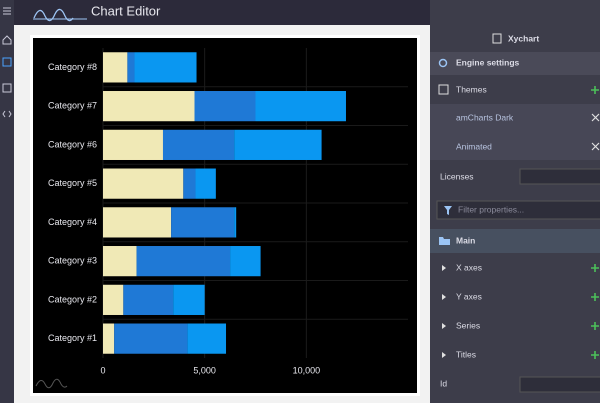 The height and width of the screenshot is (403, 600). I want to click on main-section: Main, so click(465, 240).